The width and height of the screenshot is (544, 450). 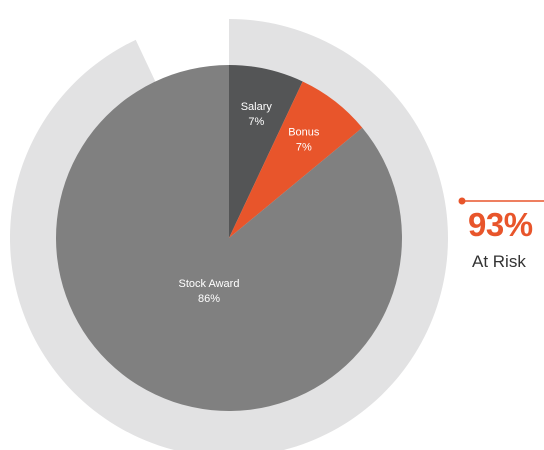 What do you see at coordinates (266, 151) in the screenshot?
I see `pie-slice-salary` at bounding box center [266, 151].